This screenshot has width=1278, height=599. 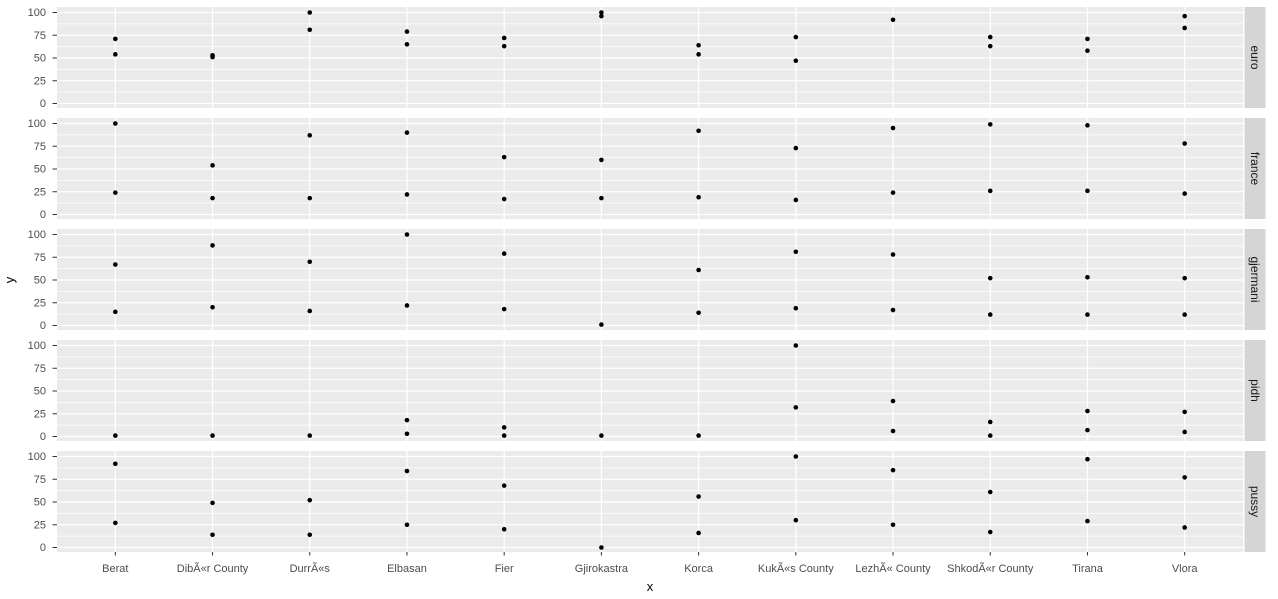 What do you see at coordinates (1088, 569) in the screenshot?
I see `x-tick-label: Tirana` at bounding box center [1088, 569].